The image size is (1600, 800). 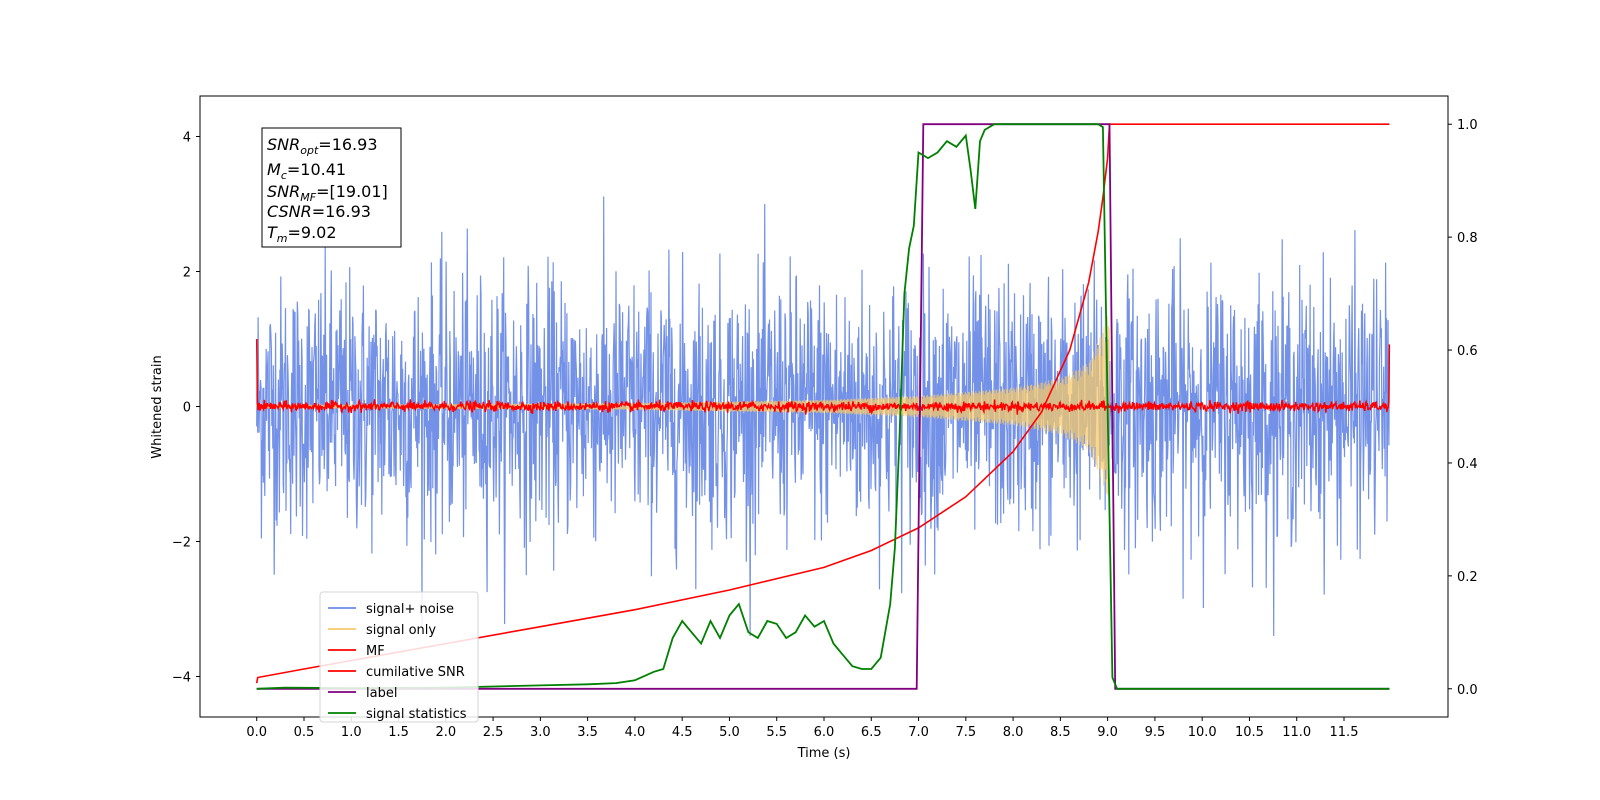 I want to click on legend-label: signal only, so click(x=401, y=630).